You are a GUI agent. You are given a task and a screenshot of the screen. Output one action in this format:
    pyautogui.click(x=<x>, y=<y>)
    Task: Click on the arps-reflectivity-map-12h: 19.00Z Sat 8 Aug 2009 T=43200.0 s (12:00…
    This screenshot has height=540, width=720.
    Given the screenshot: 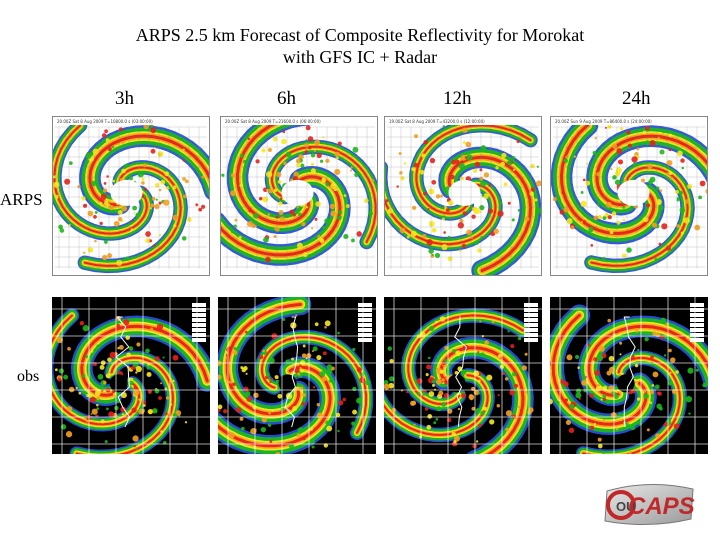 What is the action you would take?
    pyautogui.click(x=463, y=196)
    